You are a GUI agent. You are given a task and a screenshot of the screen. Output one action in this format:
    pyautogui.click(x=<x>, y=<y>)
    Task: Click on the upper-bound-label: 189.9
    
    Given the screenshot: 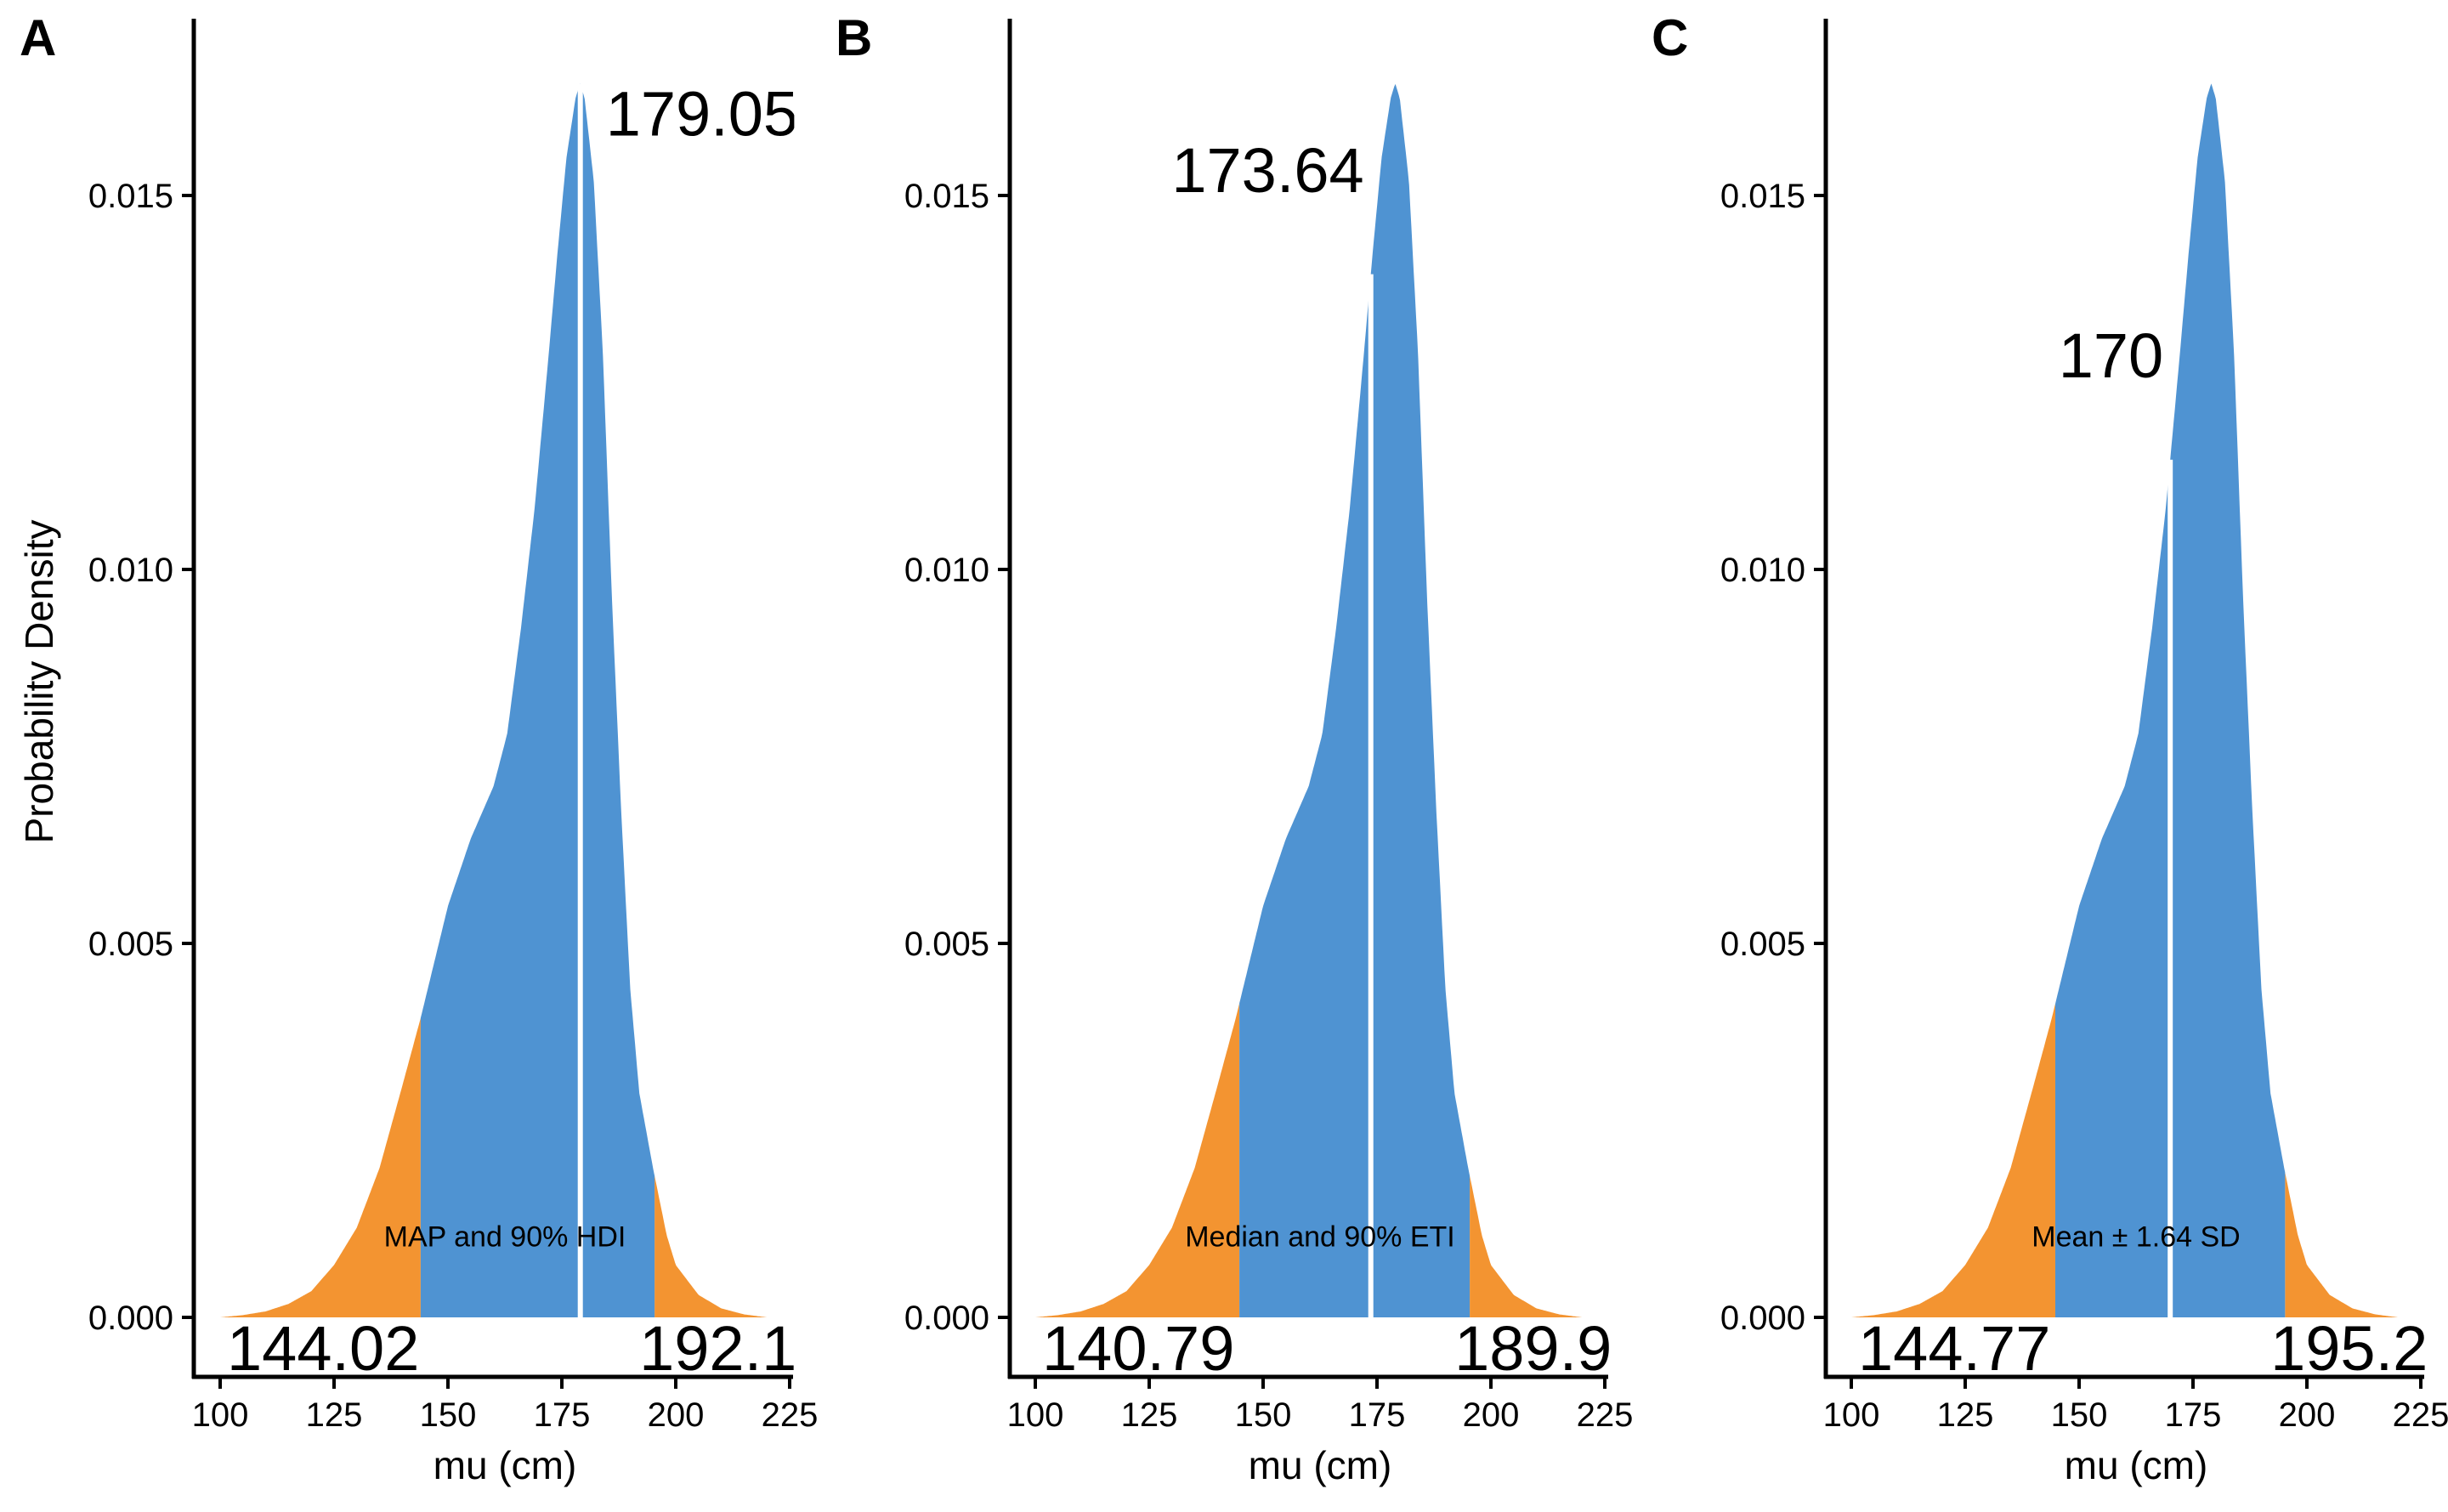 What is the action you would take?
    pyautogui.click(x=1533, y=1348)
    